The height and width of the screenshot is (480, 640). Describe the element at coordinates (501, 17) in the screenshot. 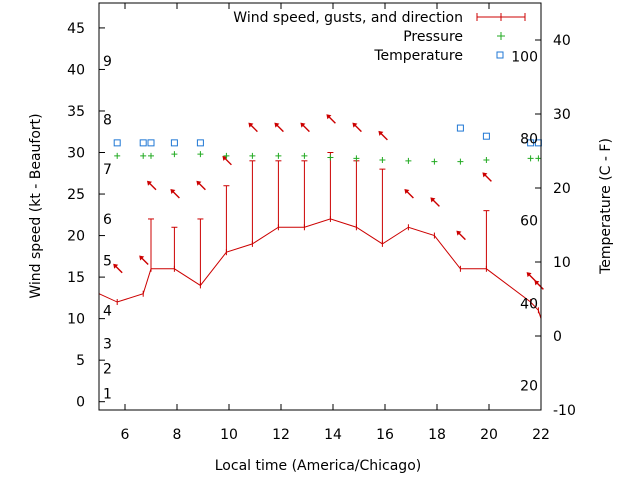

I see `legend-swatch-wind` at that location.